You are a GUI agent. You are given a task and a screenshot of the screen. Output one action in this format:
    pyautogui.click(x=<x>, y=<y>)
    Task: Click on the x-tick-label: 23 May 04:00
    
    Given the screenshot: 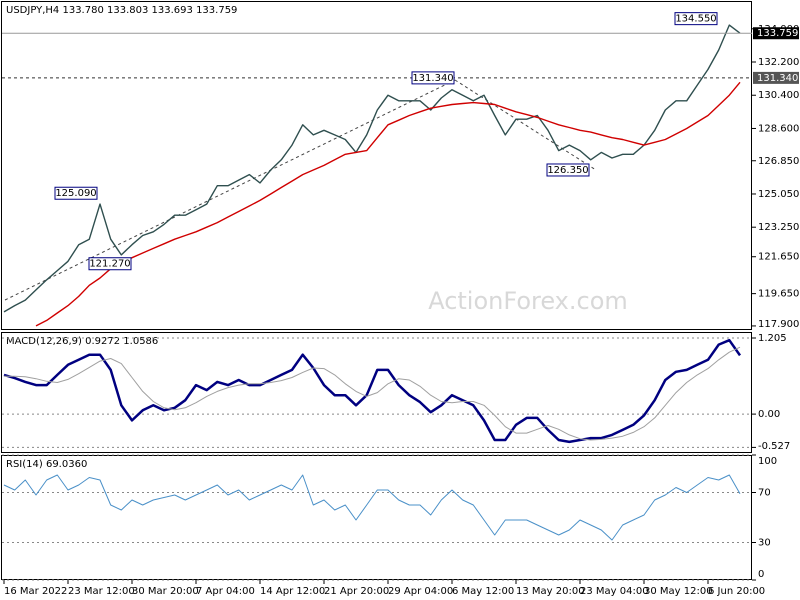 What is the action you would take?
    pyautogui.click(x=614, y=591)
    